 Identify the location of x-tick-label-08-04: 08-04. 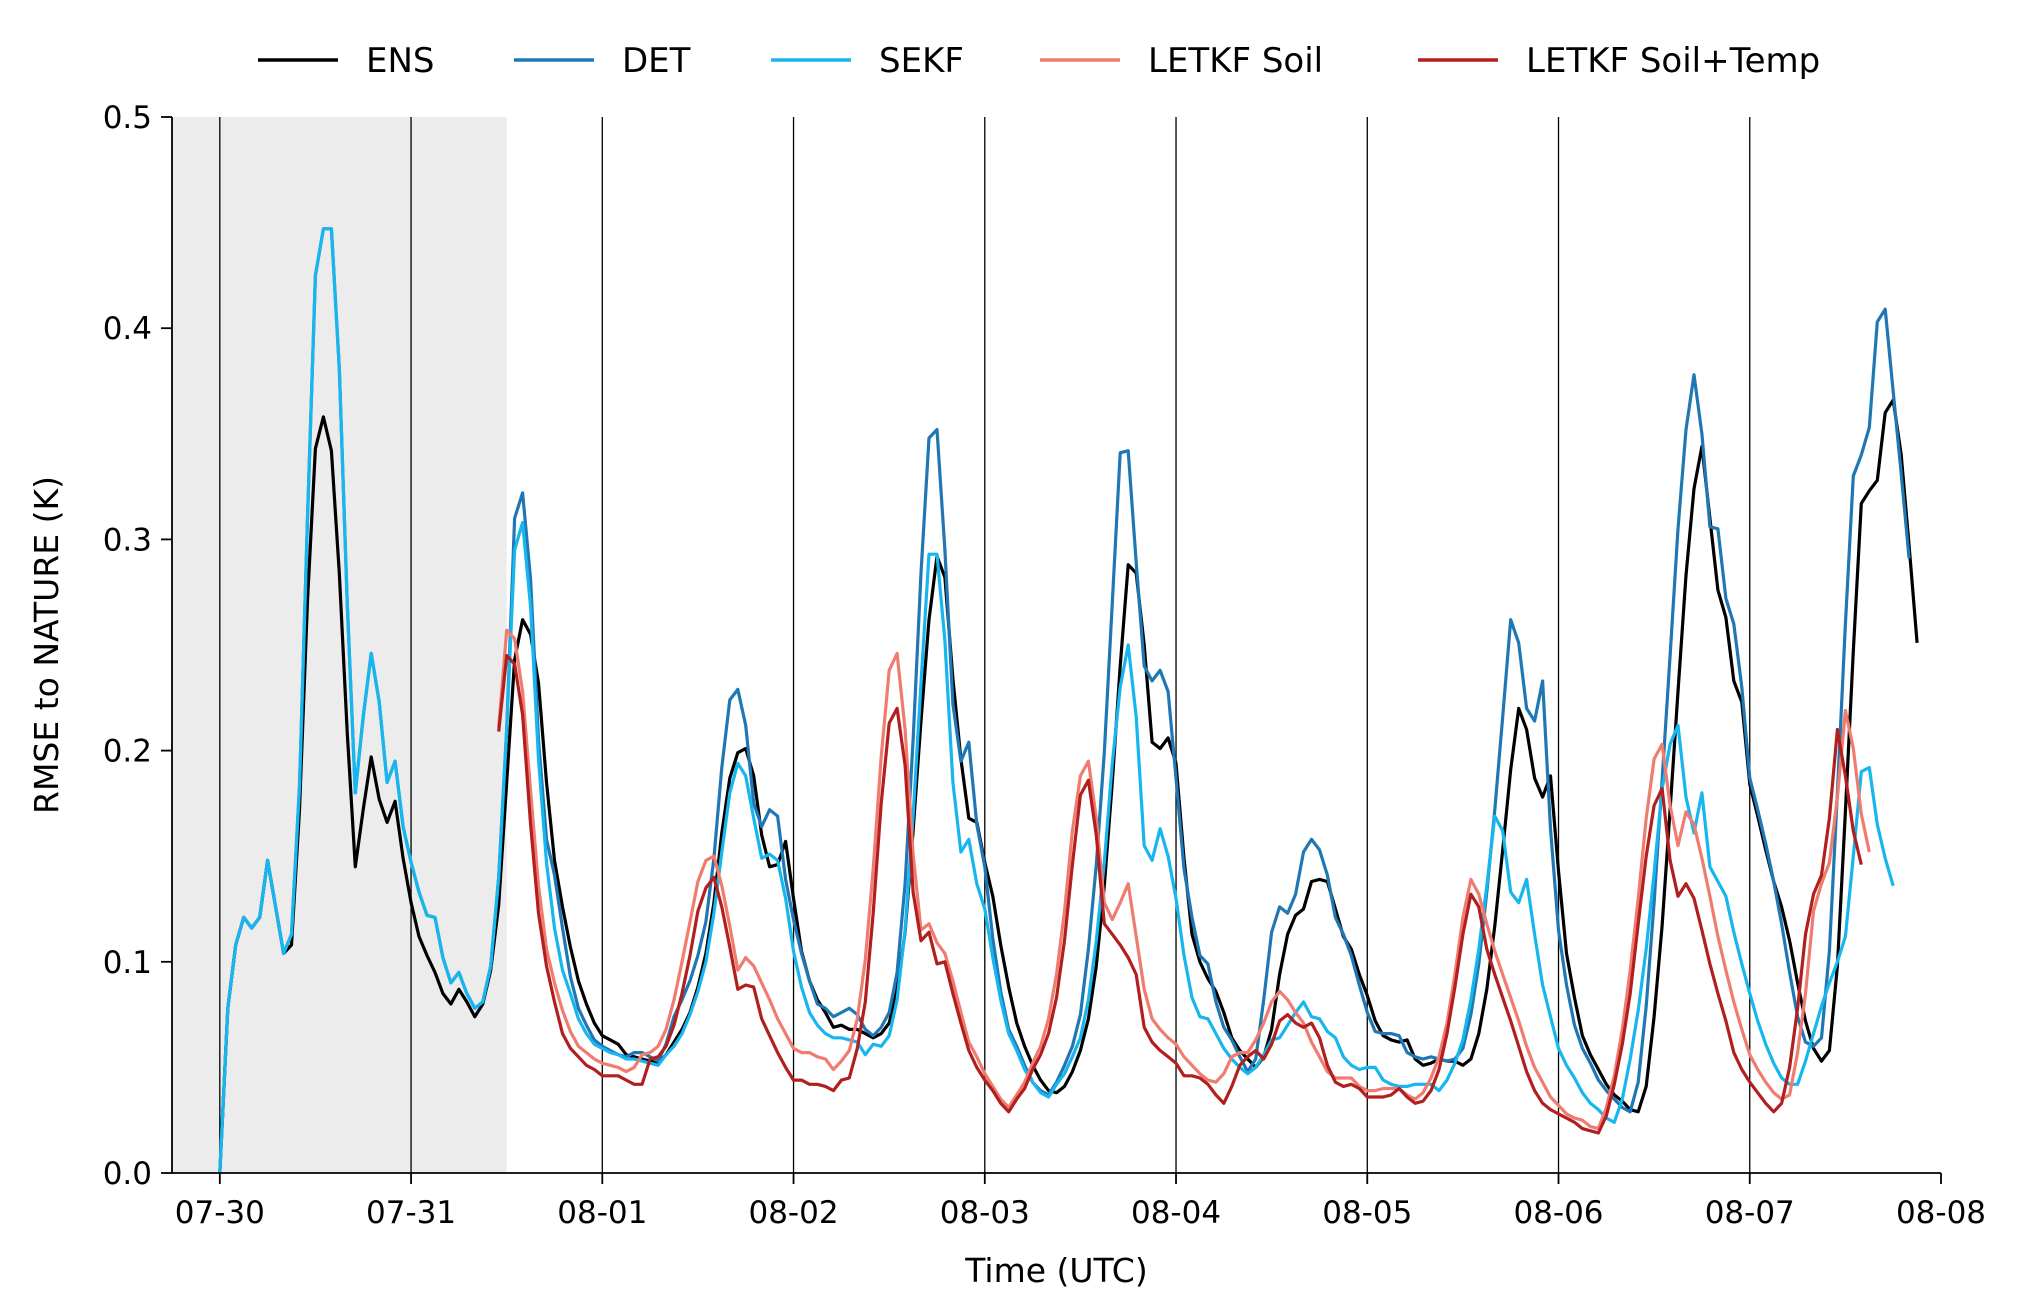
(1176, 1213).